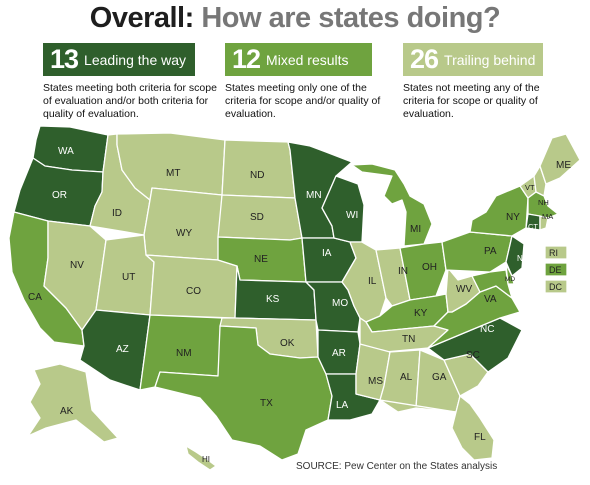 The width and height of the screenshot is (590, 485). I want to click on label-AL: AL, so click(406, 377).